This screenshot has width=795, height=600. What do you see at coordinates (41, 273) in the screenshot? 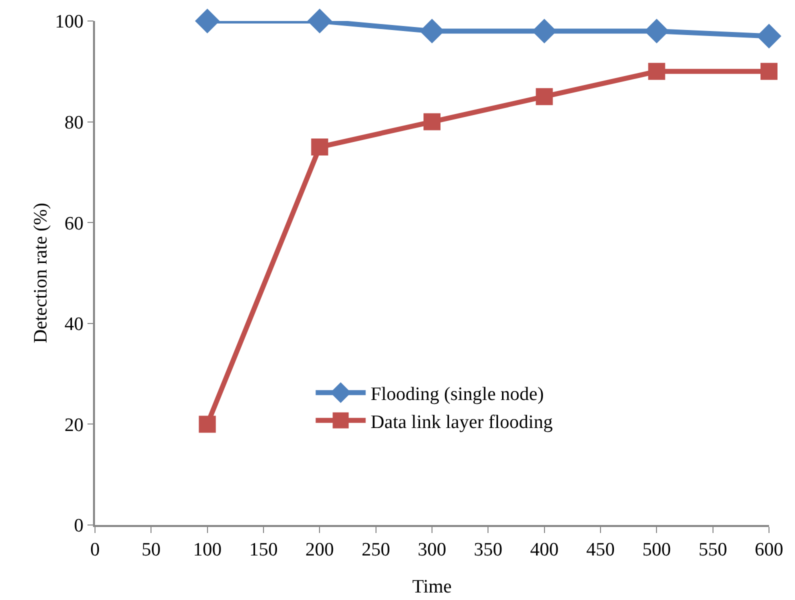
I see `y-axis-title: Detection rate (%)` at bounding box center [41, 273].